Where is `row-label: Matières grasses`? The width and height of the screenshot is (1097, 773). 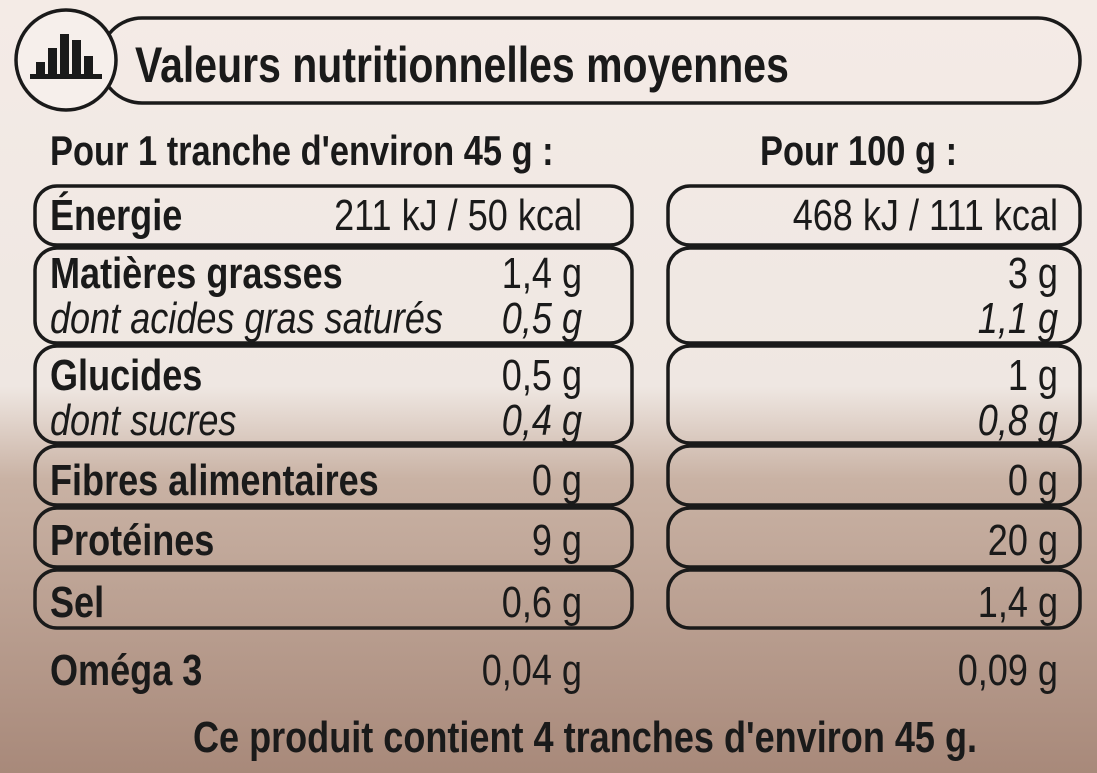 row-label: Matières grasses is located at coordinates (196, 273).